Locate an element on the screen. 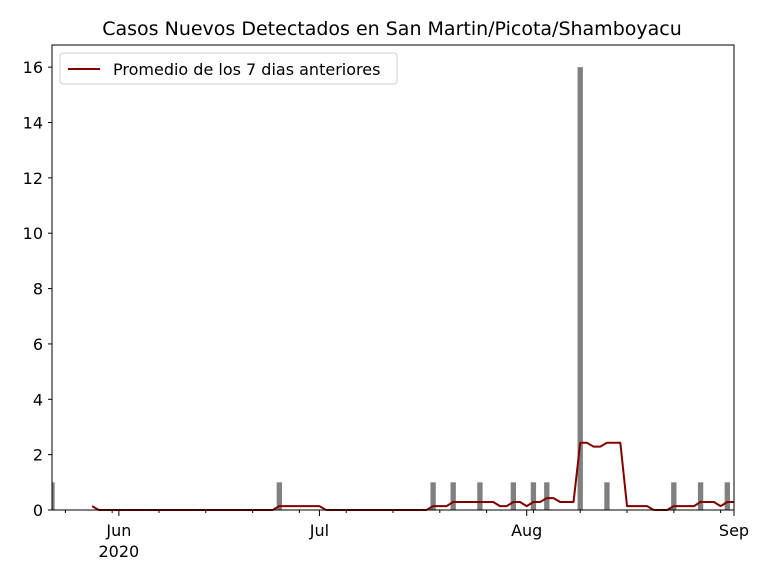 The image size is (768, 576). y-tick-label: 14 is located at coordinates (33, 123).